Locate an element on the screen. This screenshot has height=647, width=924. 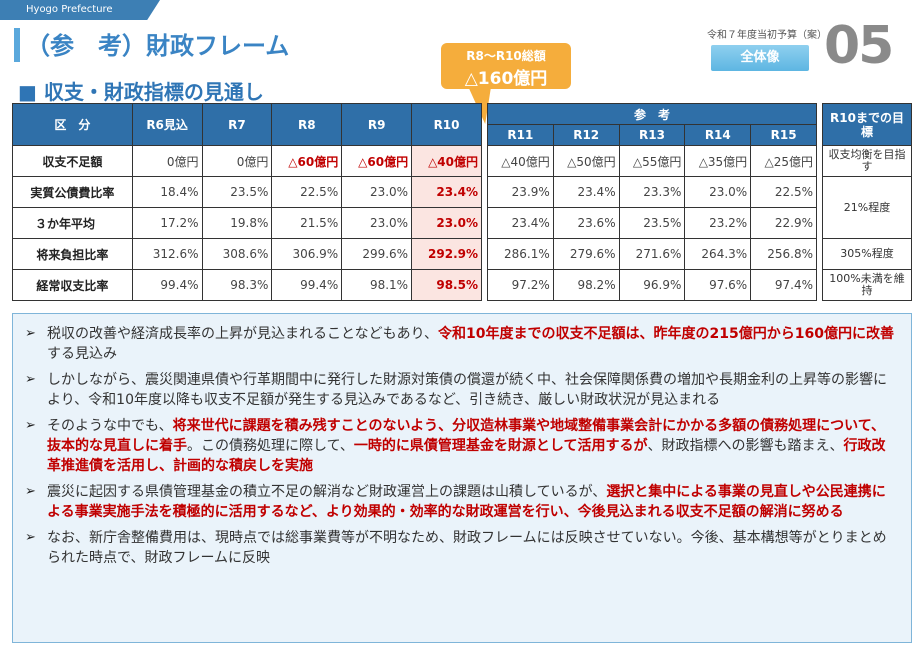
goal-cell: 100%未満を維持 is located at coordinates (867, 285).